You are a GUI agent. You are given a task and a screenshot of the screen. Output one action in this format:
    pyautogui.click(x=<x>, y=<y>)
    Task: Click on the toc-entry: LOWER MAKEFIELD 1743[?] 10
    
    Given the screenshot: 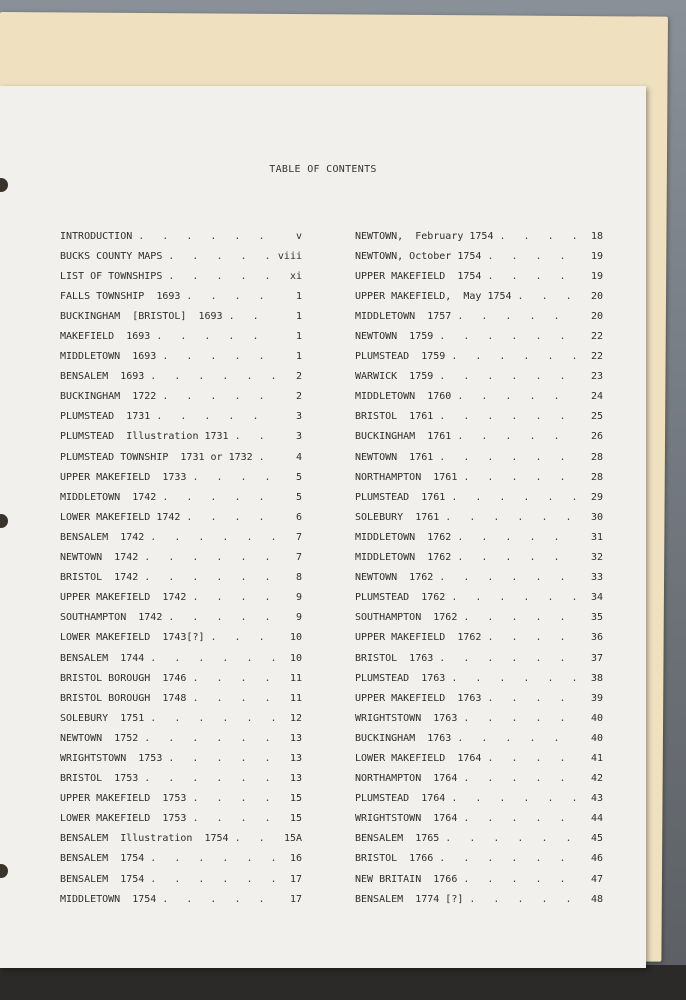 What is the action you would take?
    pyautogui.click(x=181, y=638)
    